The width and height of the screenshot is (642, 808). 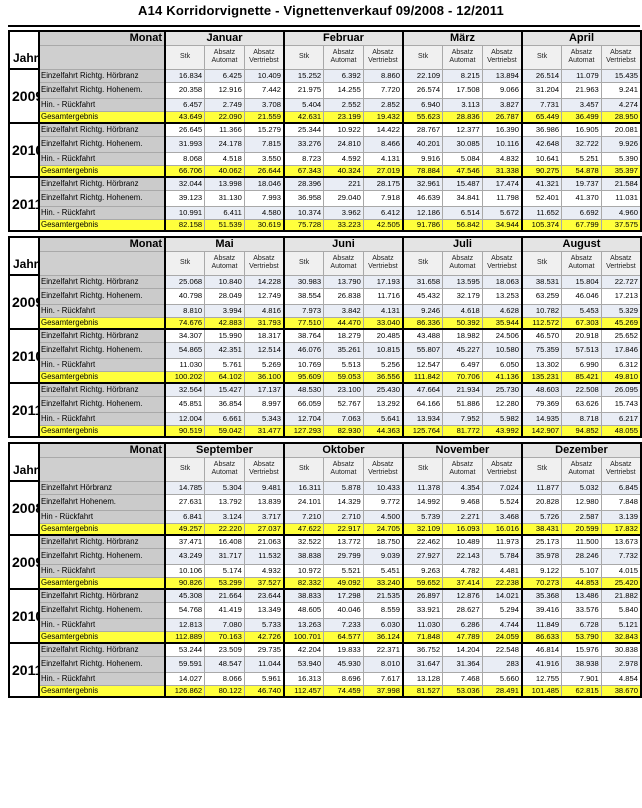 I want to click on value-cell: 32.843, so click(x=621, y=637).